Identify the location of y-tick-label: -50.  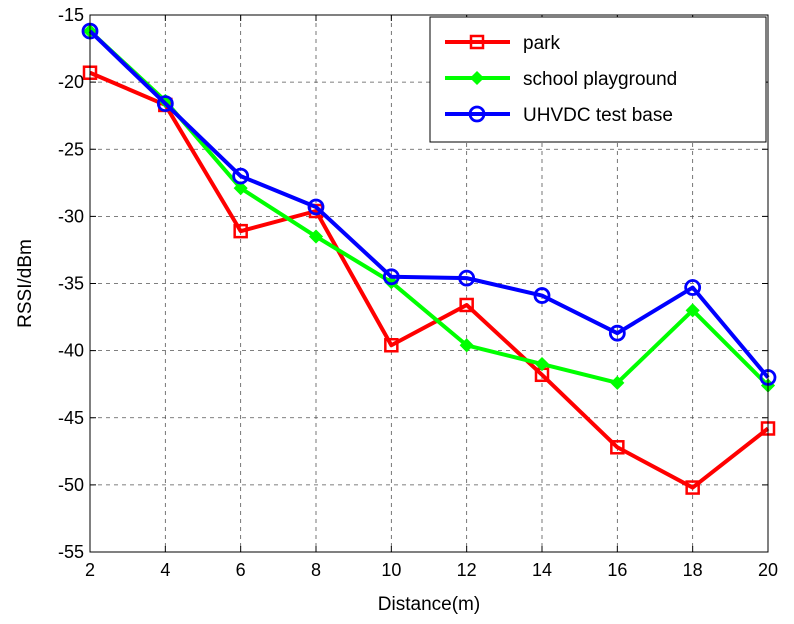
(71, 485).